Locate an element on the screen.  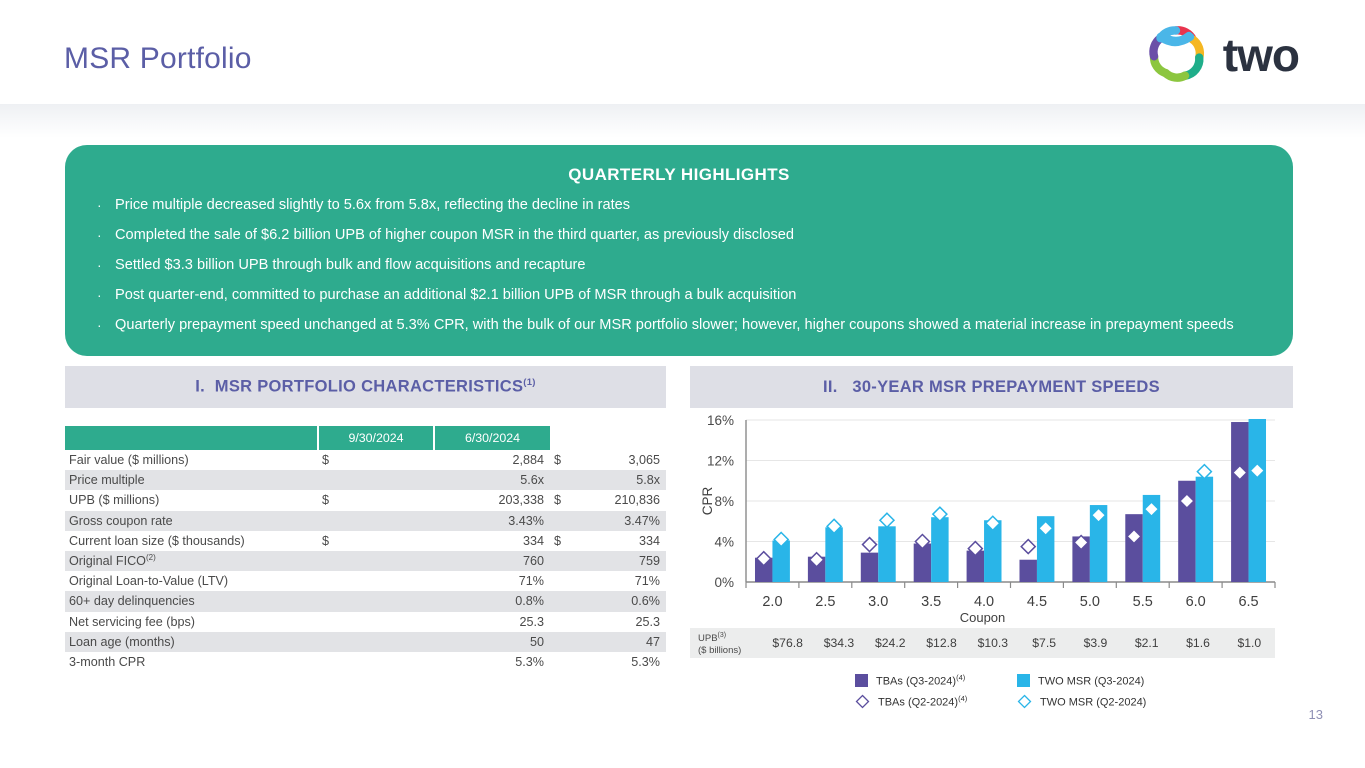
col-header-date-1: 9/30/2024 is located at coordinates (375, 438).